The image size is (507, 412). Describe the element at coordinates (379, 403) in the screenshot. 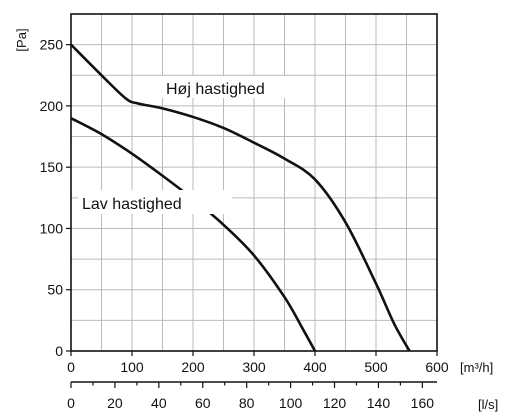

I see `x-secondary-tick-label: 140` at that location.